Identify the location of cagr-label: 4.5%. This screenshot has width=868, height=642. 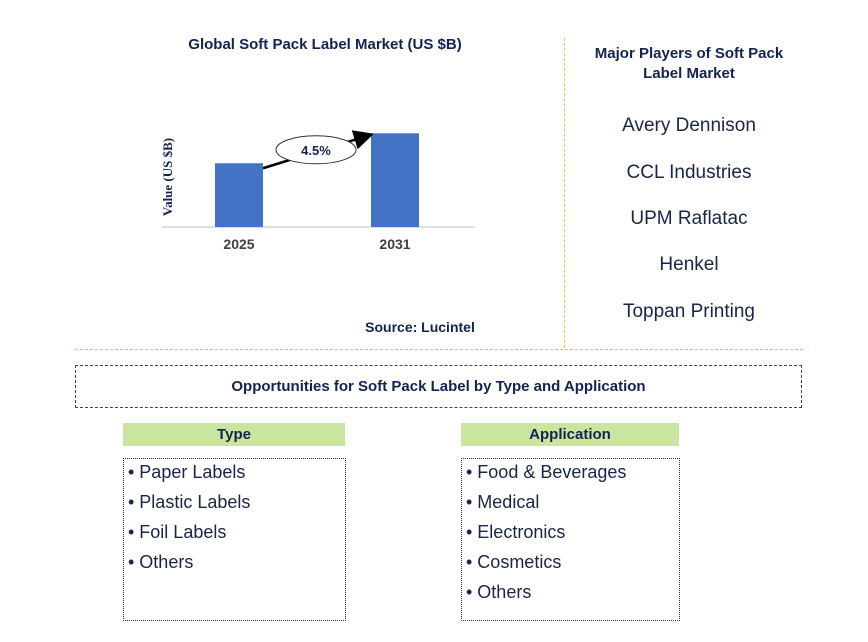
(316, 150).